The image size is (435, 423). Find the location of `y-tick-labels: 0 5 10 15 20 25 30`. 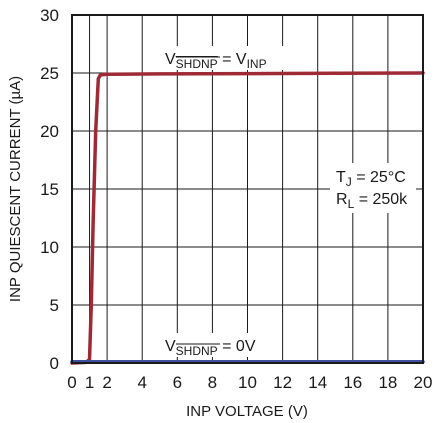

y-tick-labels: 0 5 10 15 20 25 30 is located at coordinates (49, 189).